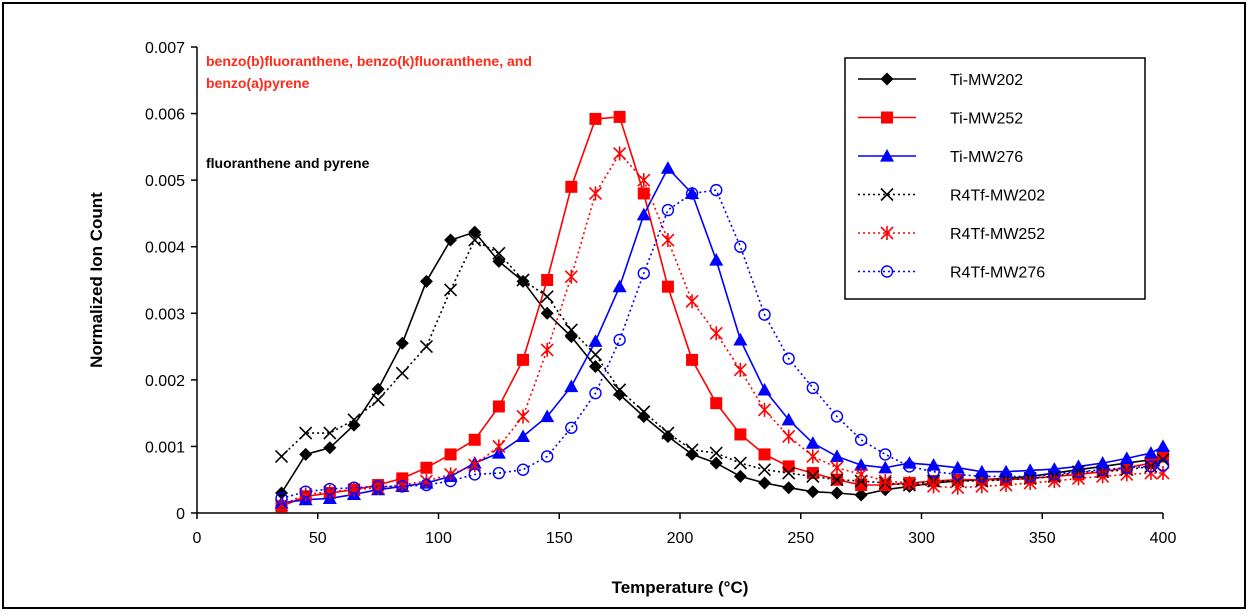  What do you see at coordinates (940, 119) in the screenshot?
I see `legend-entry: Ti-MW252` at bounding box center [940, 119].